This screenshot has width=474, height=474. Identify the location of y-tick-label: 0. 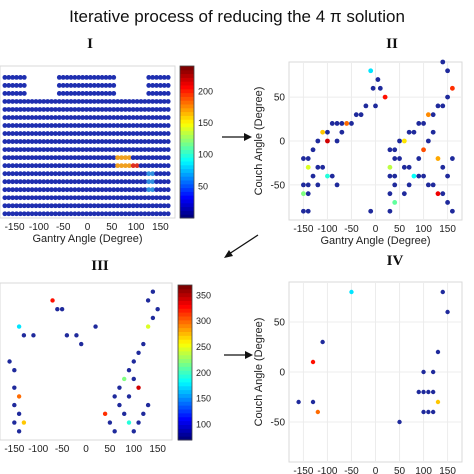
(282, 373).